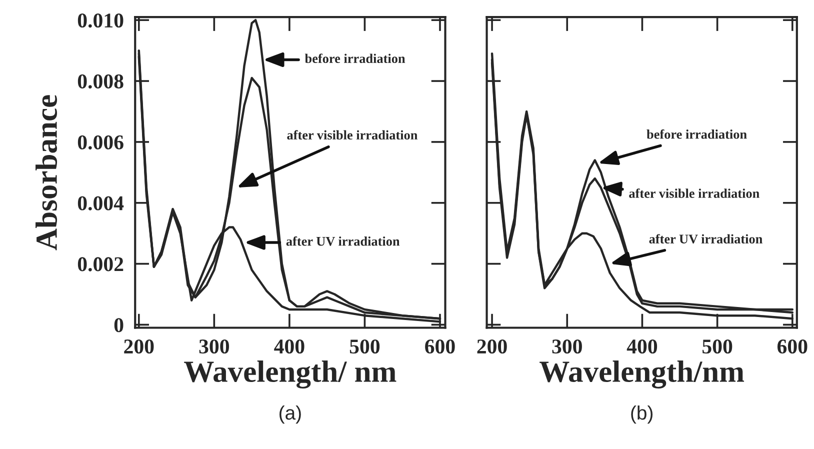 The width and height of the screenshot is (814, 449). Describe the element at coordinates (642, 414) in the screenshot. I see `text: (b)` at that location.